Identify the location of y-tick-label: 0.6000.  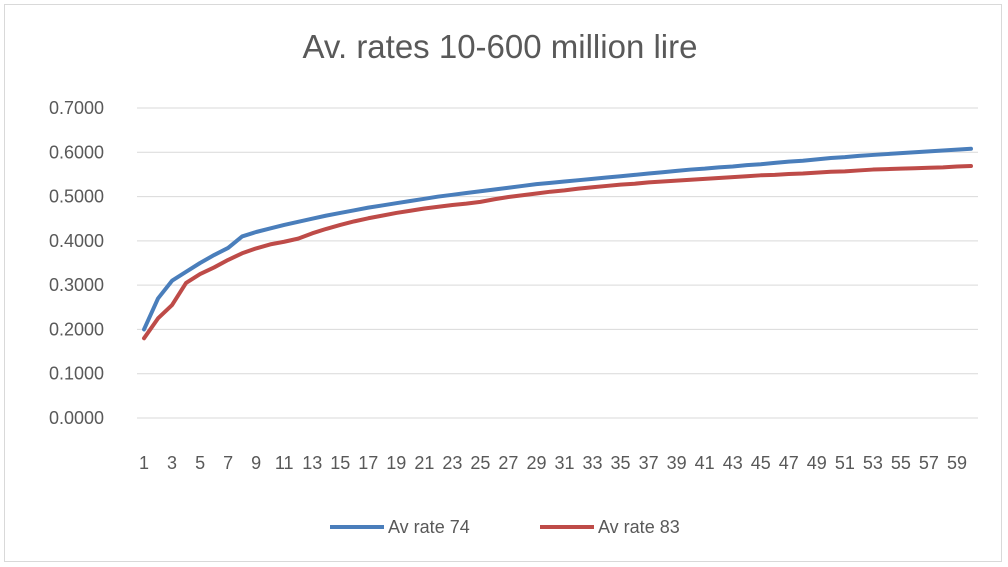
(76, 152).